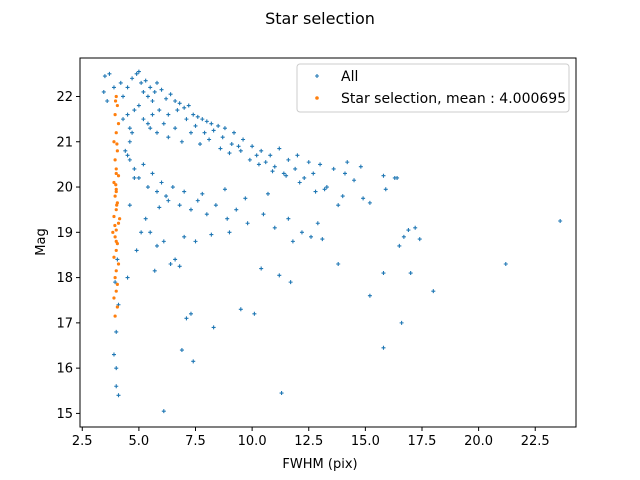 This screenshot has width=640, height=480. Describe the element at coordinates (64, 323) in the screenshot. I see `y-tick-label: 17` at that location.